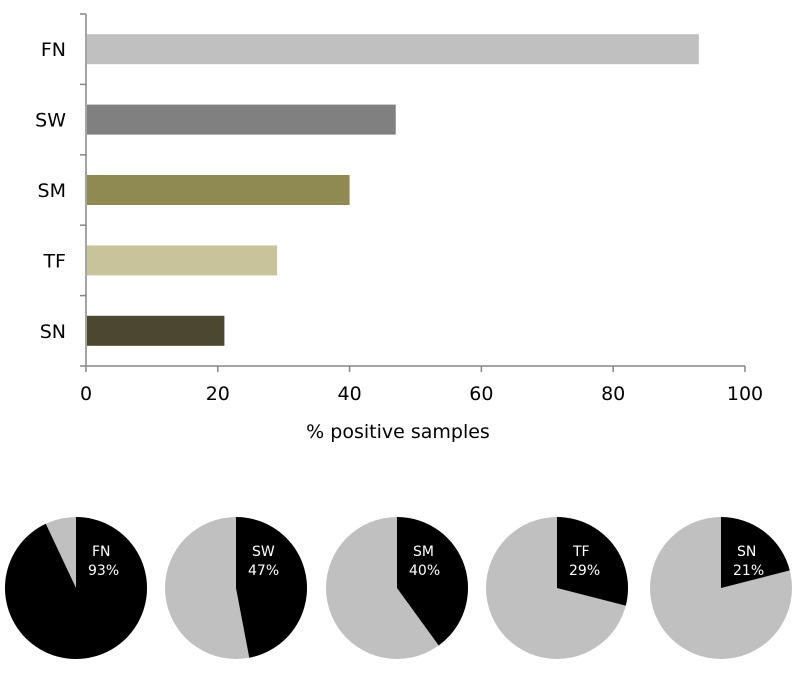  I want to click on y-tick-label: SW, so click(50, 121).